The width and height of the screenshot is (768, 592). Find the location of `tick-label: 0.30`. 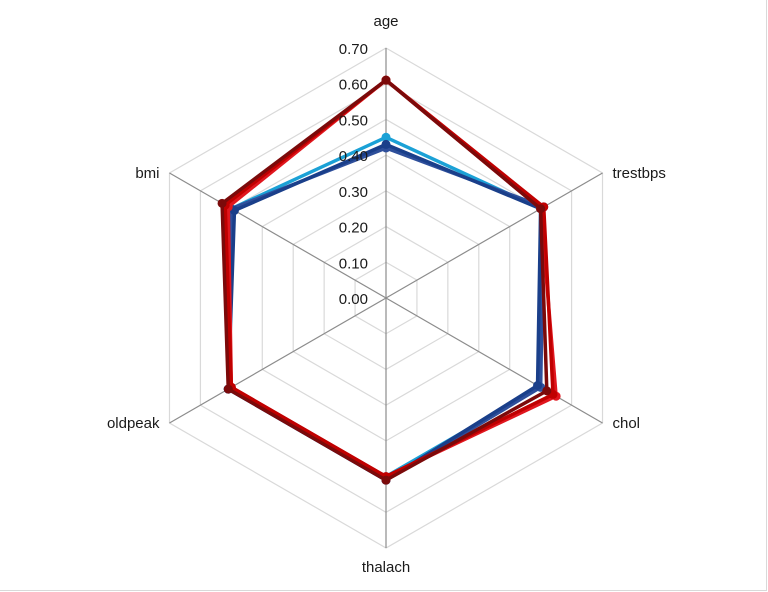

tick-label: 0.30 is located at coordinates (353, 192).